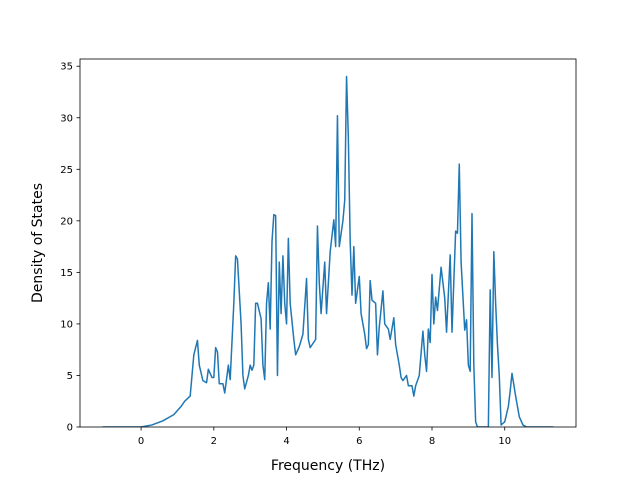 This screenshot has height=480, width=640. What do you see at coordinates (286, 441) in the screenshot?
I see `x-tick-label: 4` at bounding box center [286, 441].